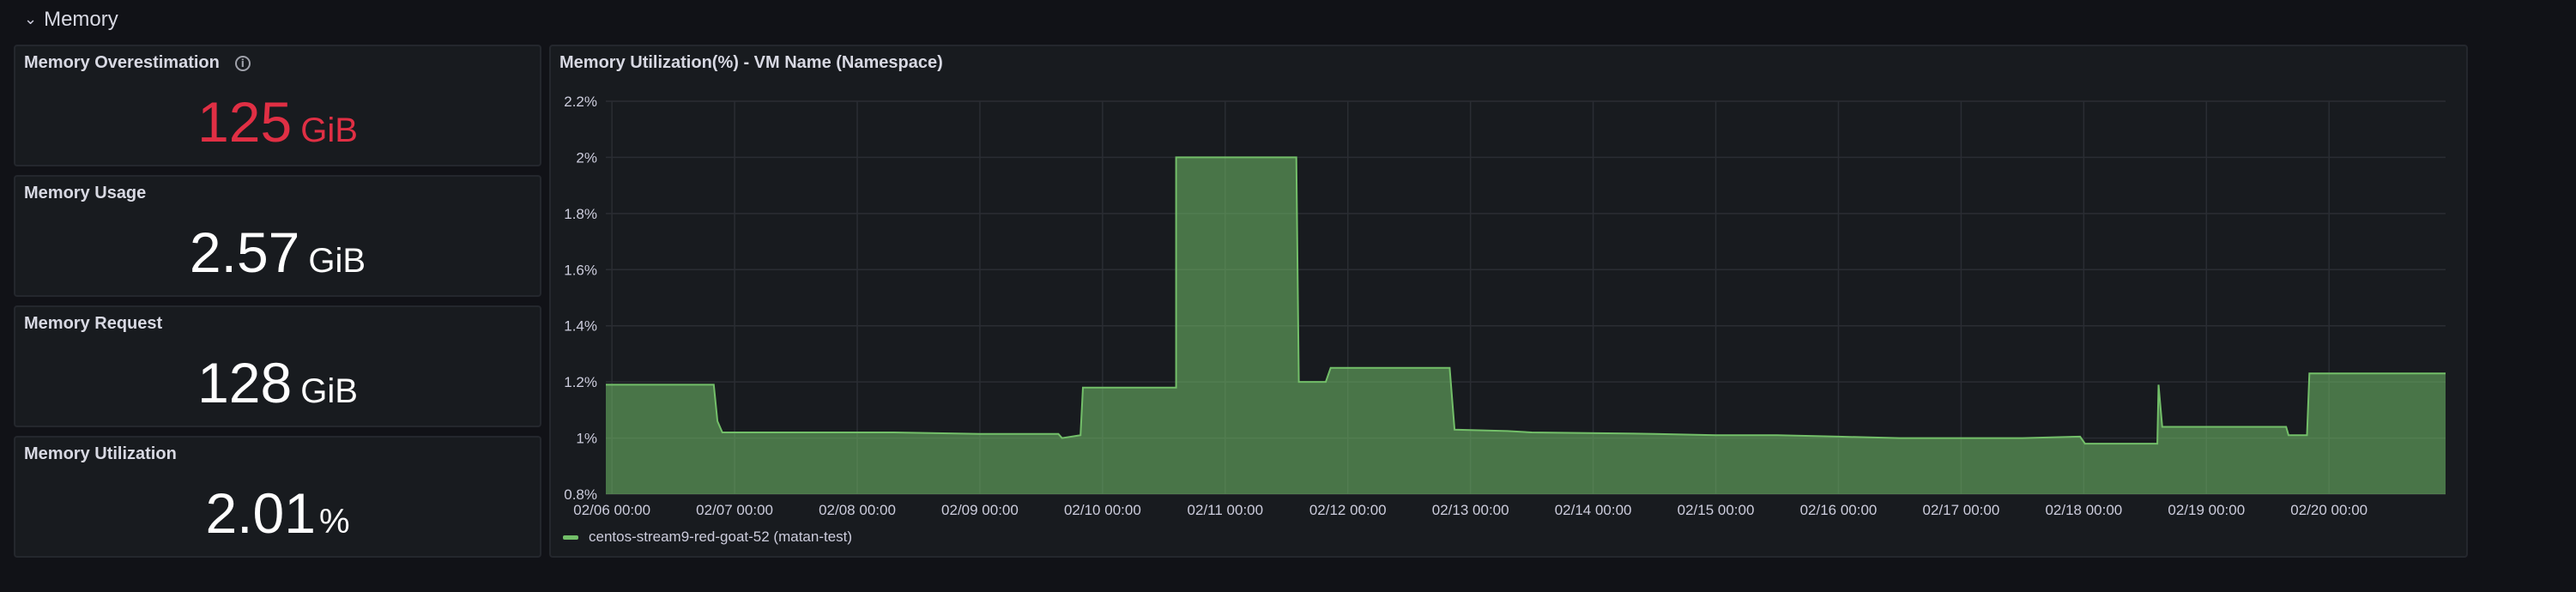  What do you see at coordinates (580, 326) in the screenshot?
I see `y-tick-label: 1.4%` at bounding box center [580, 326].